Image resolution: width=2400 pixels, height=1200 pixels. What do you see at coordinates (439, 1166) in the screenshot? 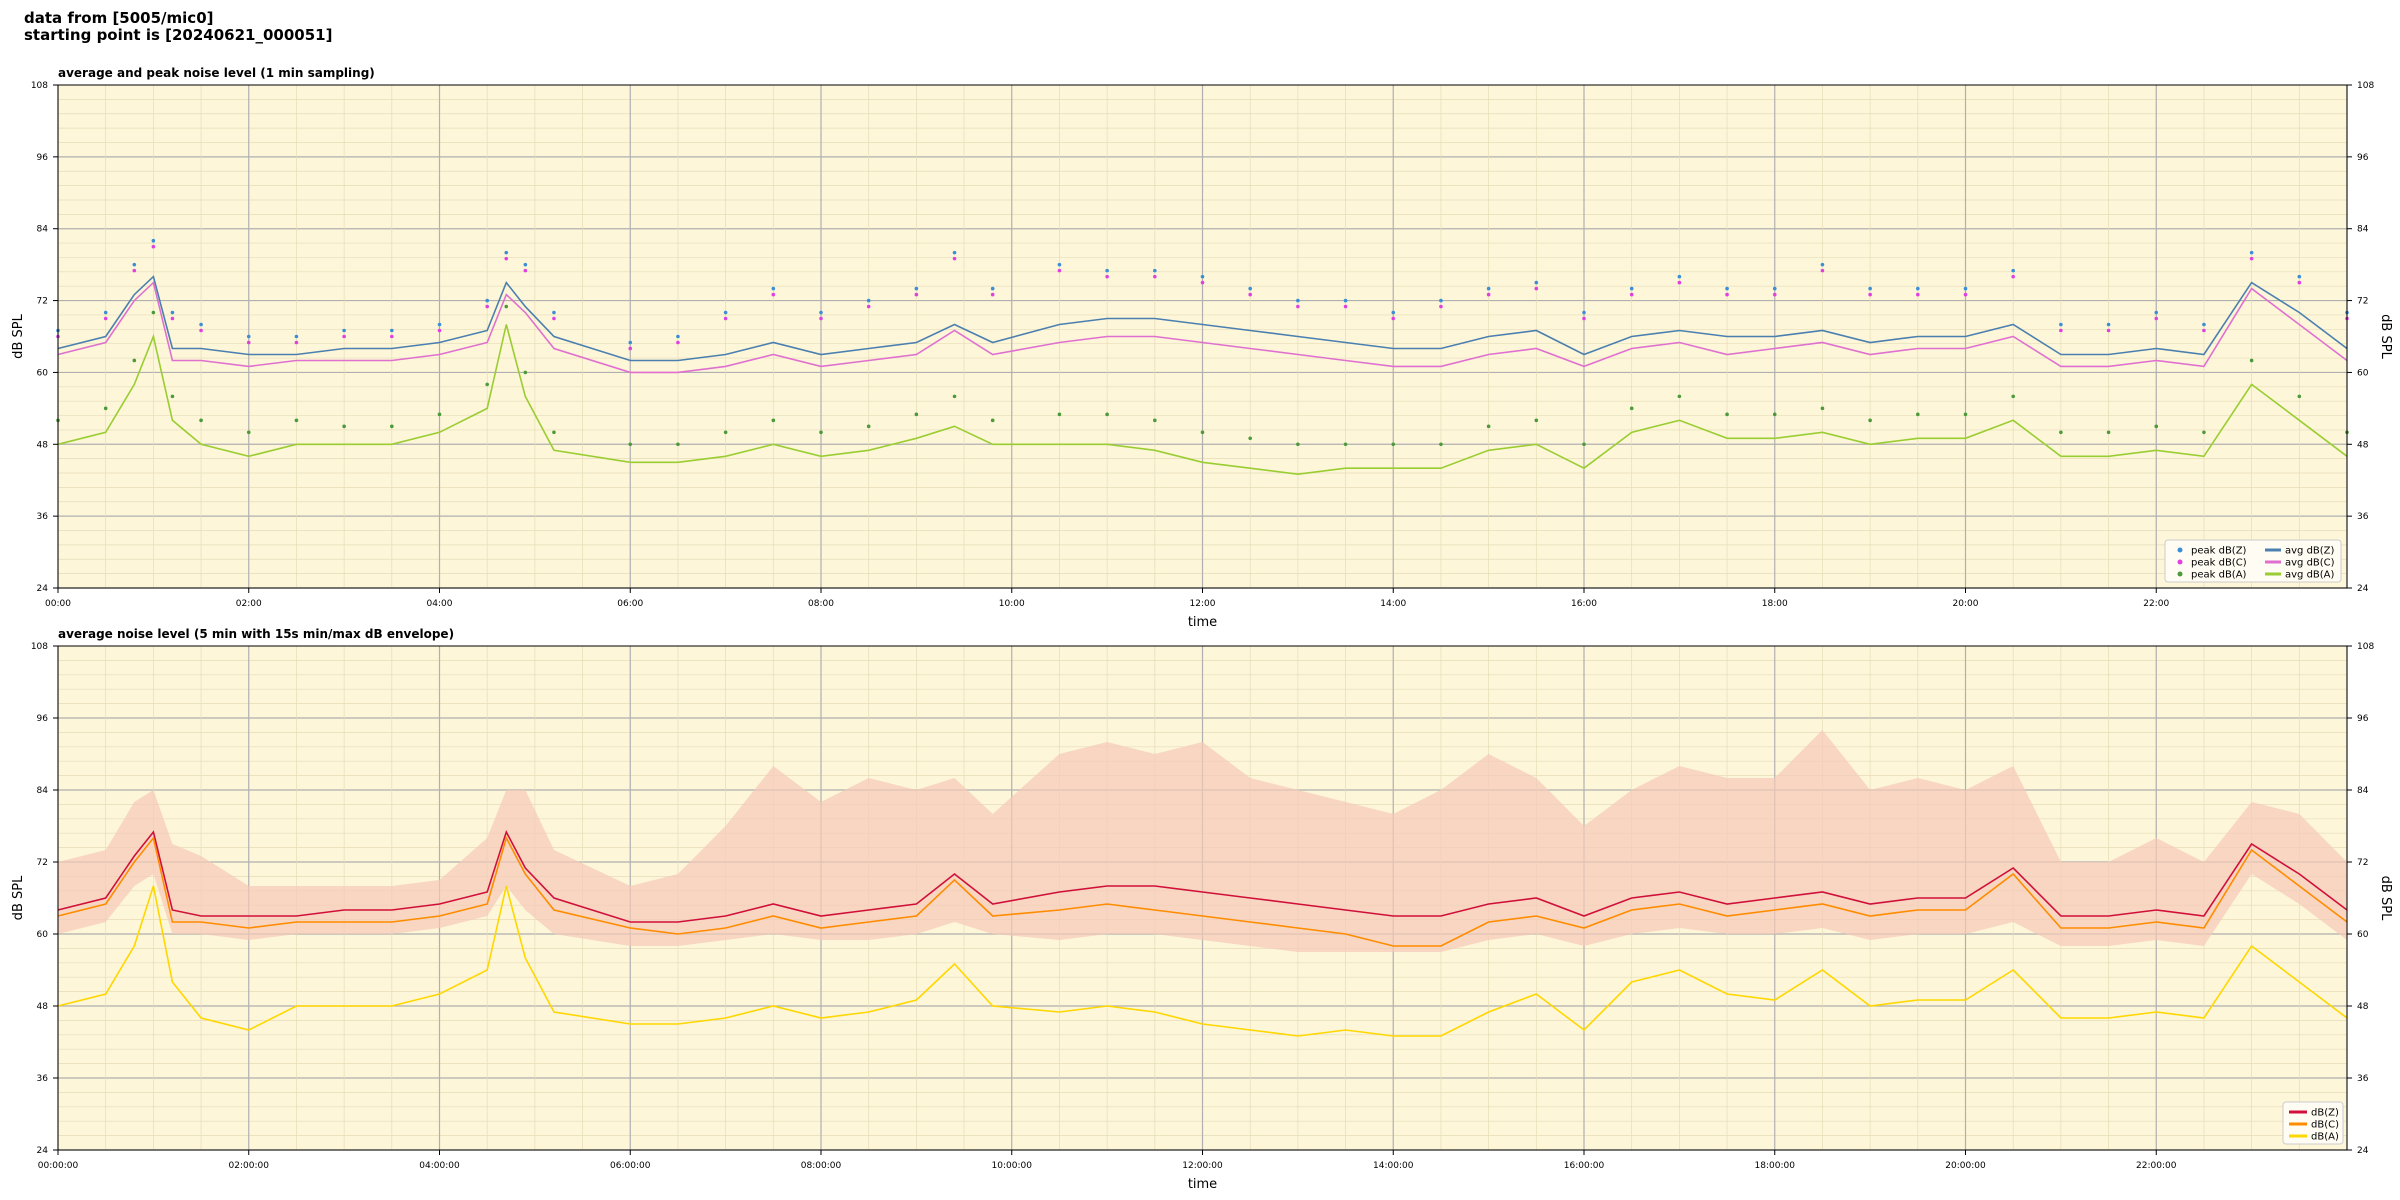
I see `x-tick-label: 04:00:00` at bounding box center [439, 1166].